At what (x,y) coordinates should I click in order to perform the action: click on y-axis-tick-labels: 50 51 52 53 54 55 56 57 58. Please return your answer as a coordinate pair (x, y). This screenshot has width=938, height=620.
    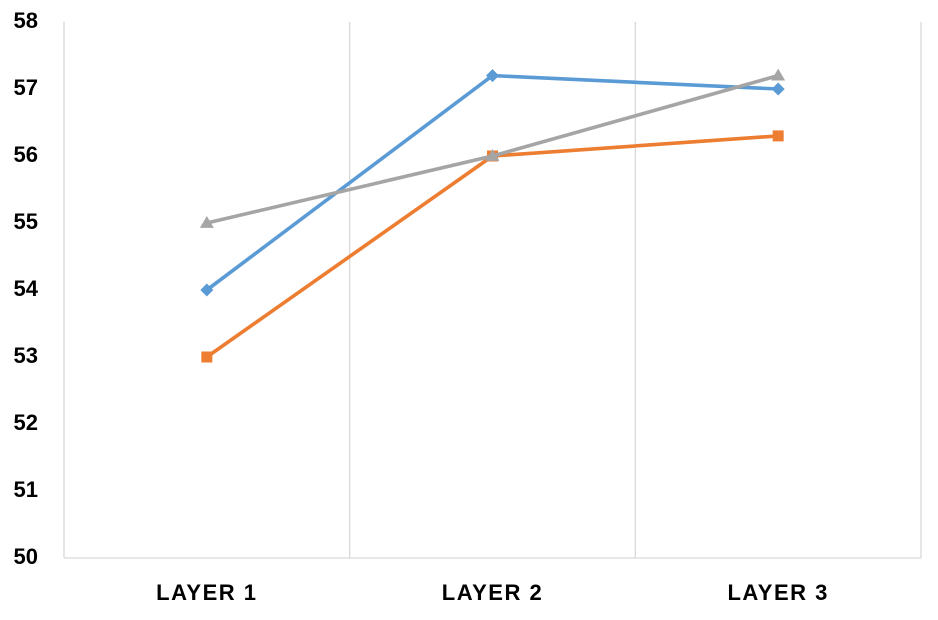
    Looking at the image, I should click on (26, 288).